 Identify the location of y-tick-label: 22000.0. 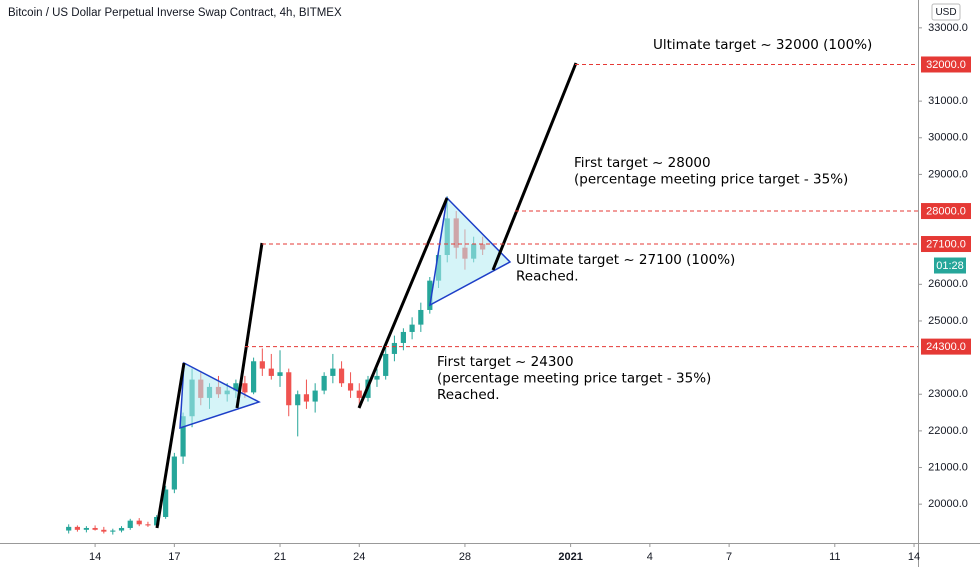
(948, 431).